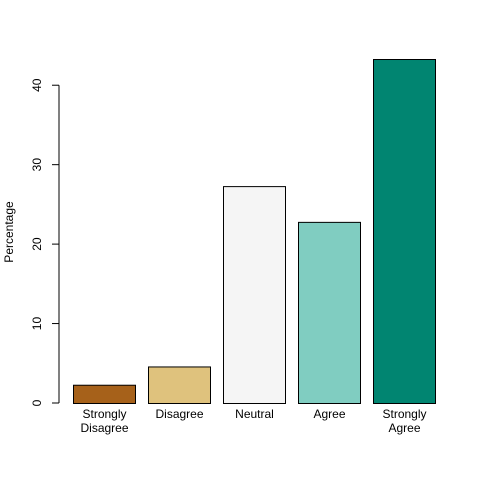 This screenshot has width=480, height=485. Describe the element at coordinates (37, 324) in the screenshot. I see `y-tick-label: 10` at that location.